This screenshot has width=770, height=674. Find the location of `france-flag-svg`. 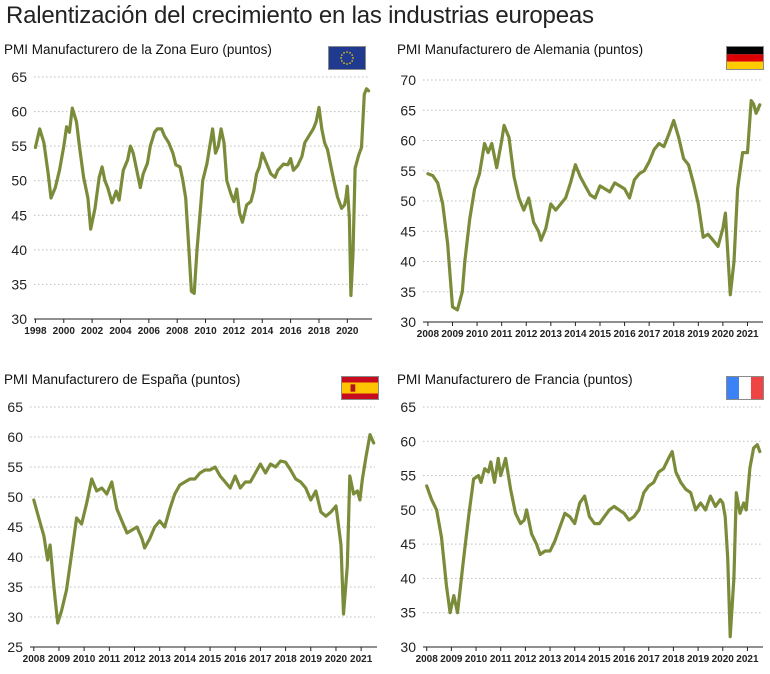

france-flag-svg is located at coordinates (745, 388).